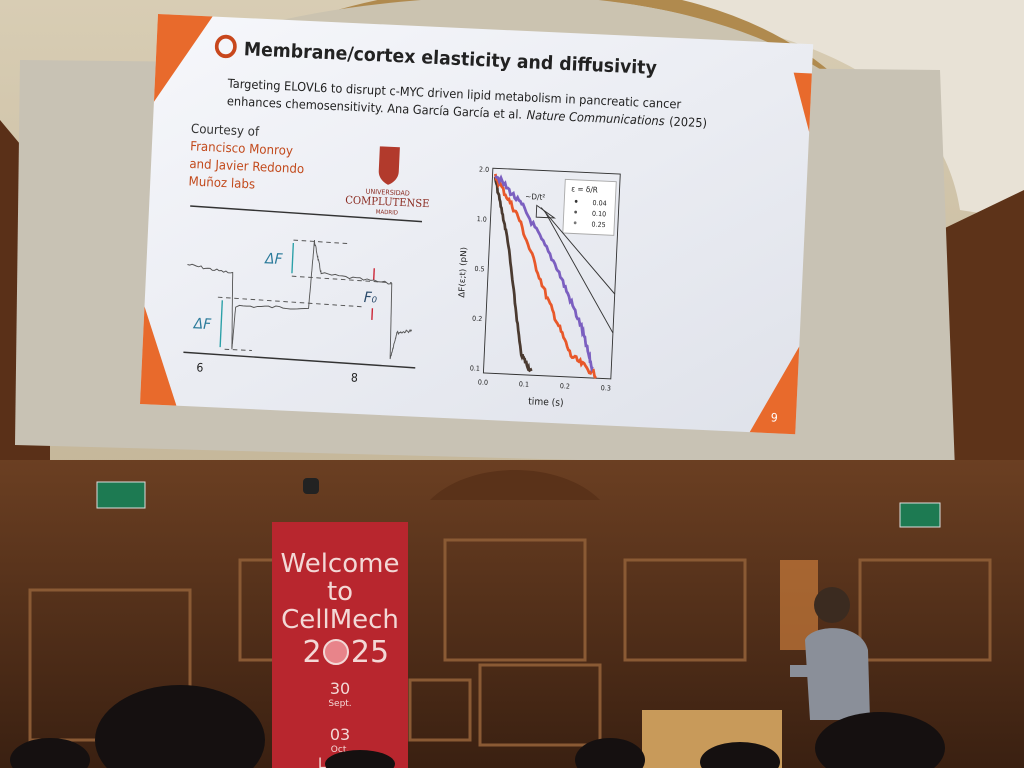 The image size is (1024, 768). I want to click on trace-label: F₀, so click(370, 298).